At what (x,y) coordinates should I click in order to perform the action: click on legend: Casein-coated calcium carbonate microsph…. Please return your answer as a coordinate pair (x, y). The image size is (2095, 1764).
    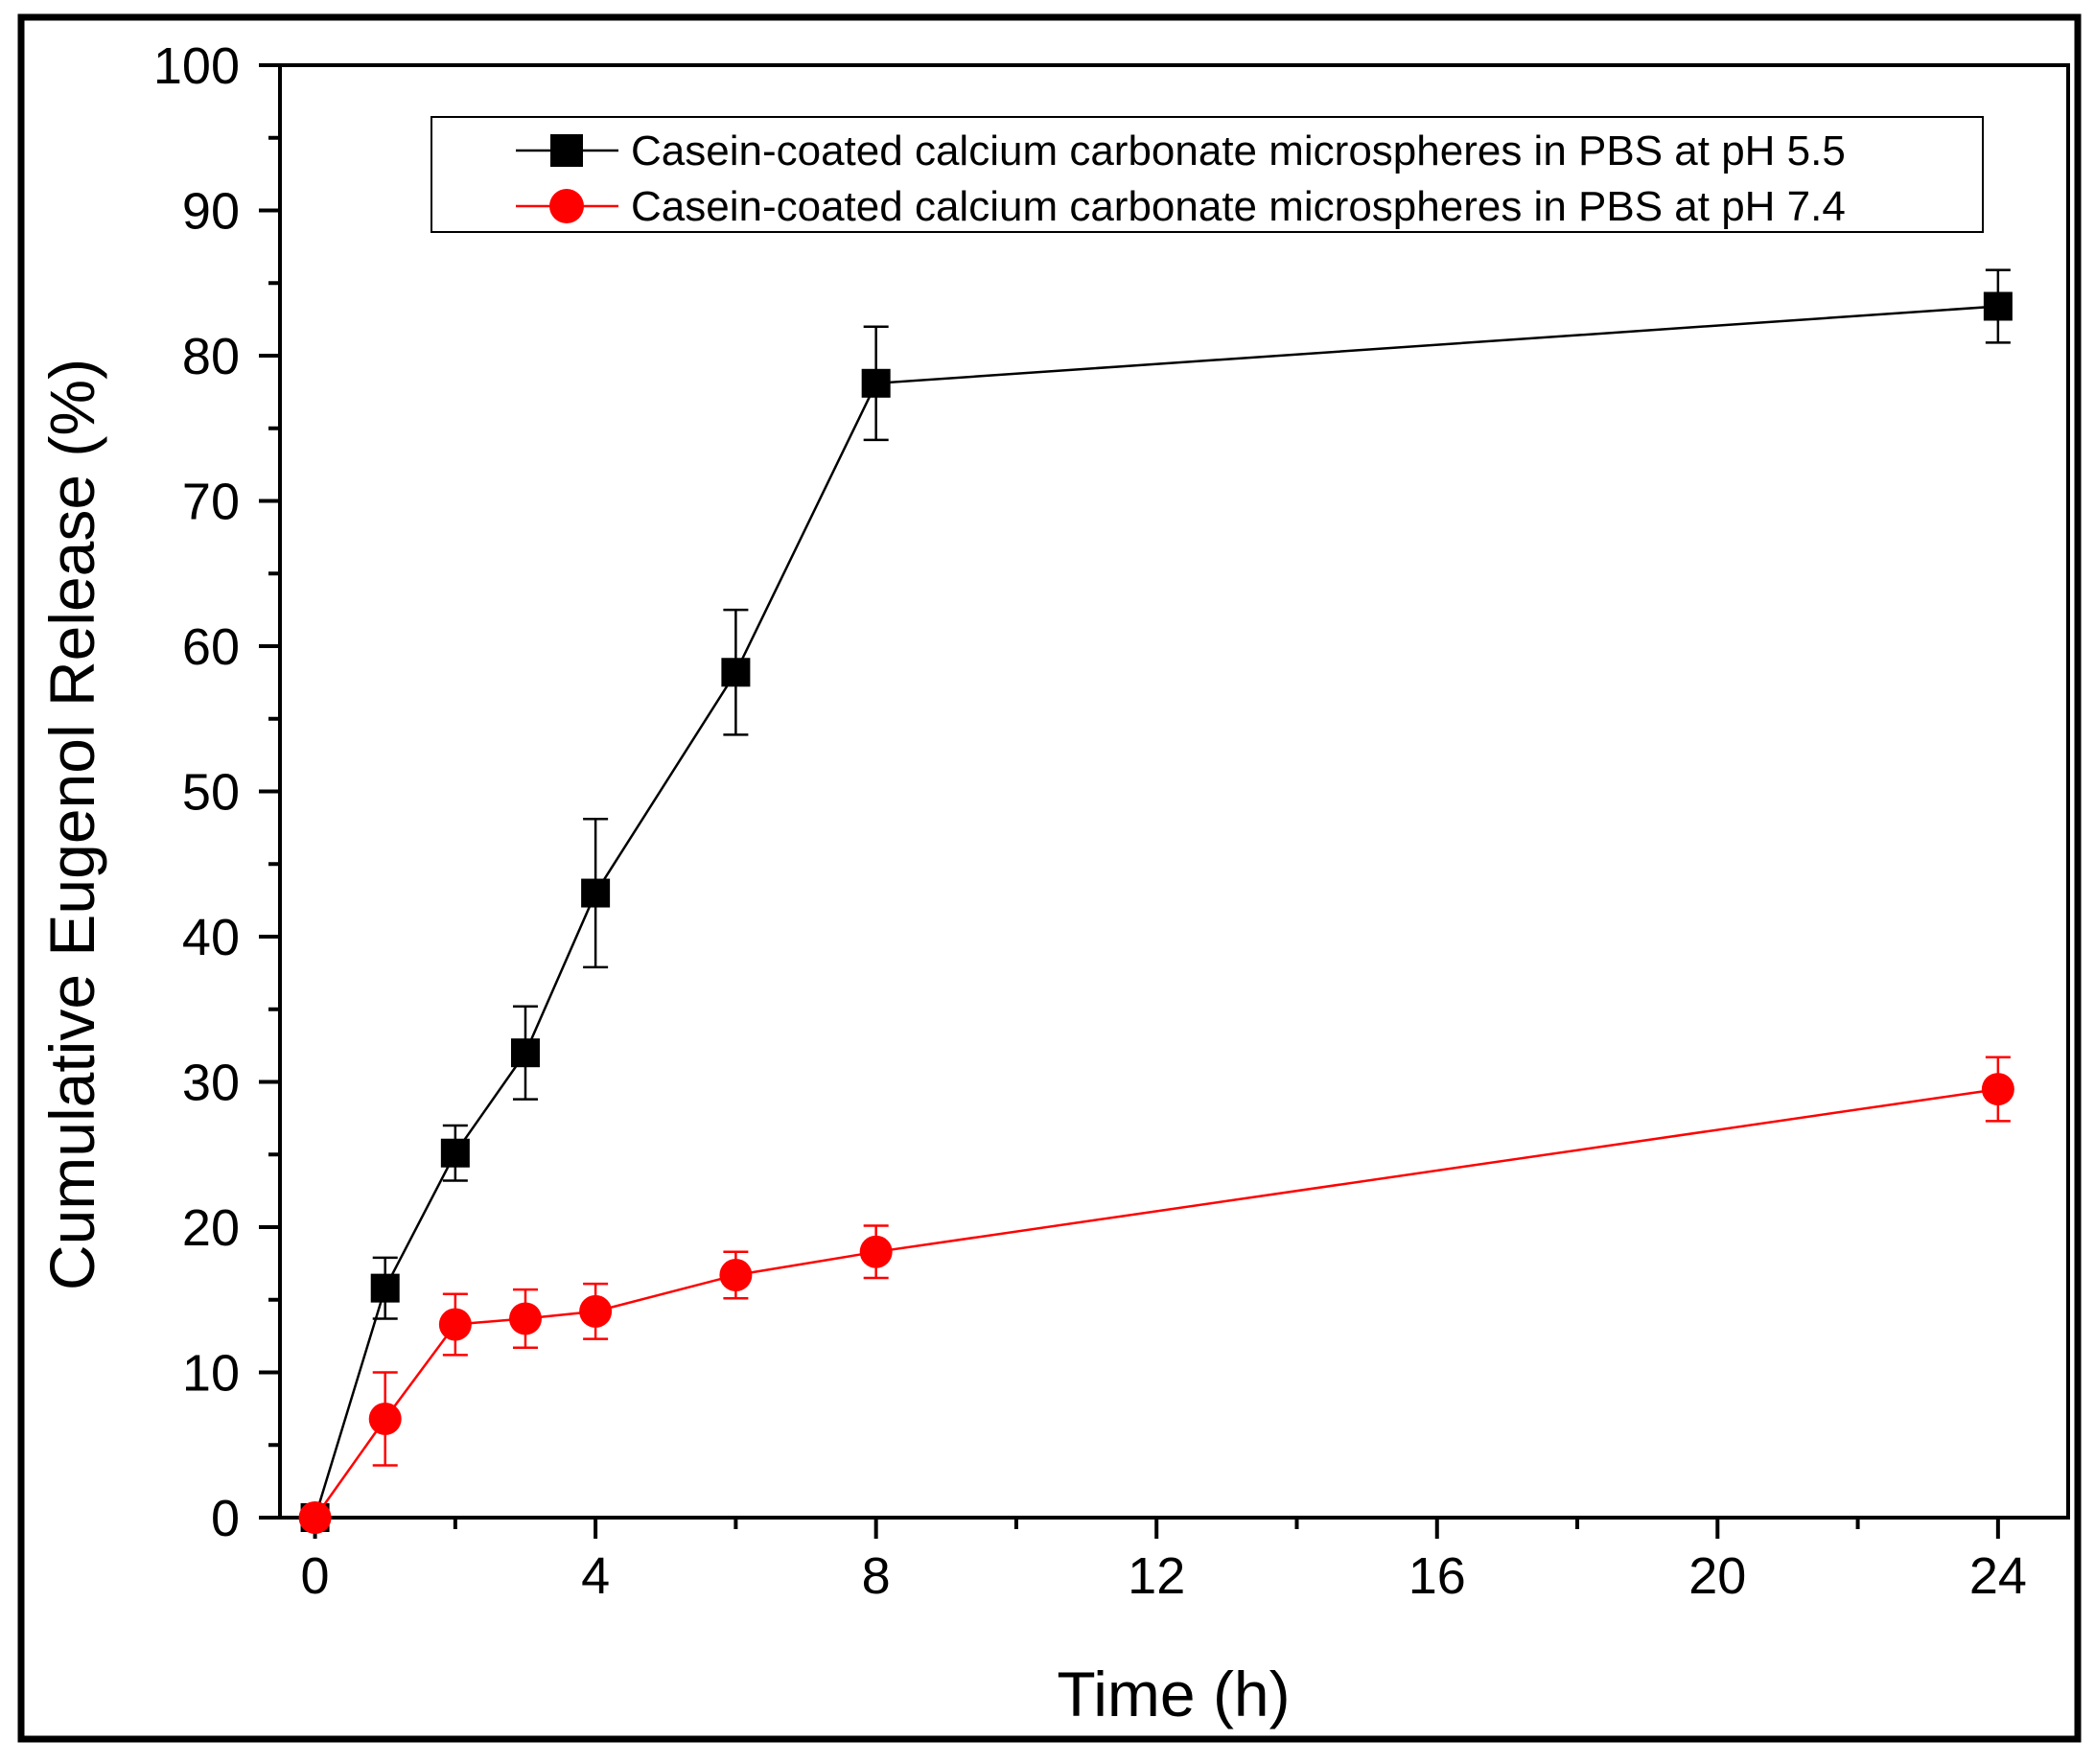
    Looking at the image, I should click on (1207, 174).